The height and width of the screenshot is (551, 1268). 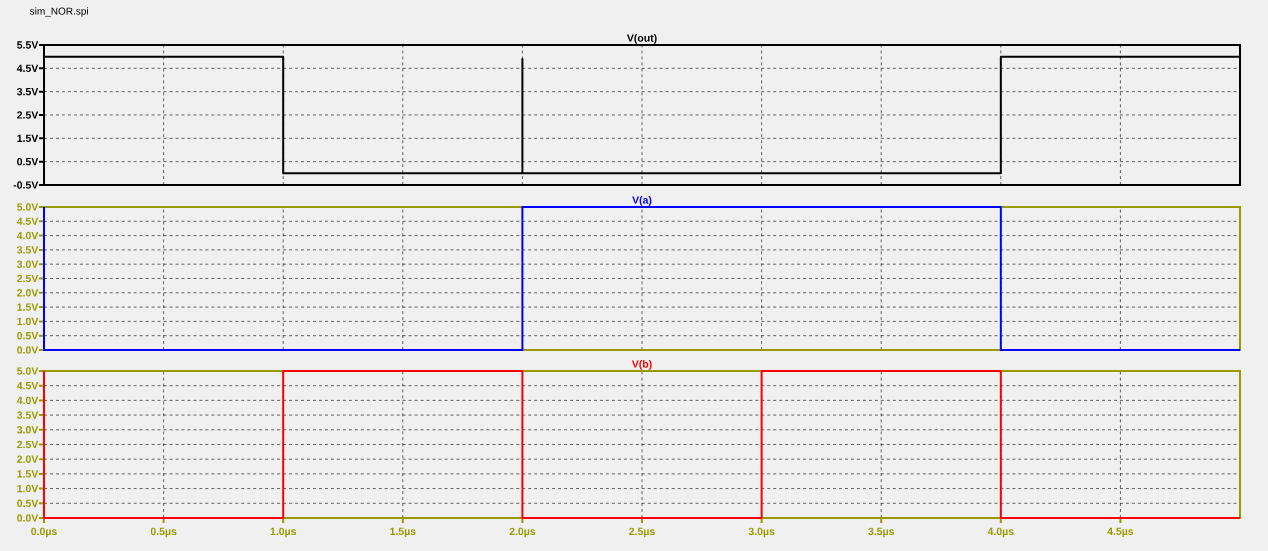 I want to click on x-tick-label: 3.0µs, so click(x=761, y=532).